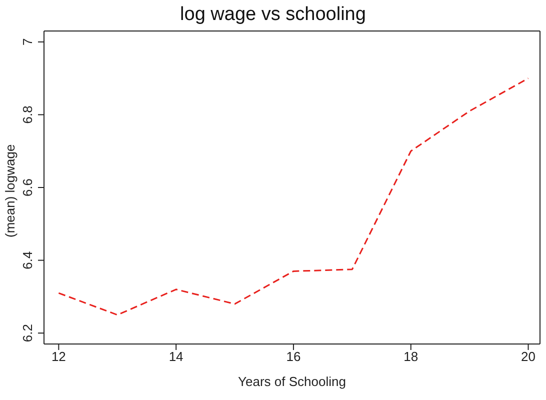  I want to click on x-tick-label: 20, so click(528, 356).